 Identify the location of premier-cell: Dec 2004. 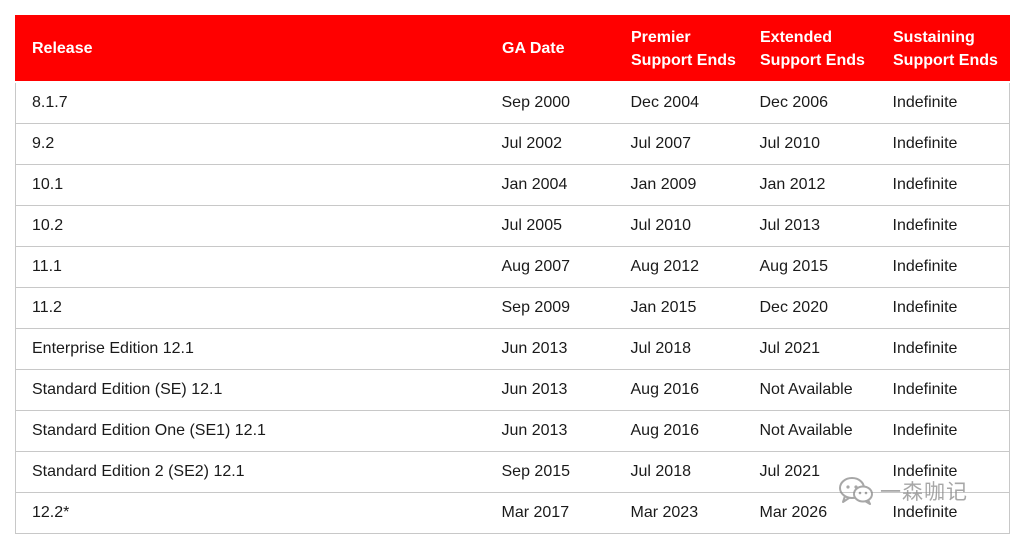
(679, 102).